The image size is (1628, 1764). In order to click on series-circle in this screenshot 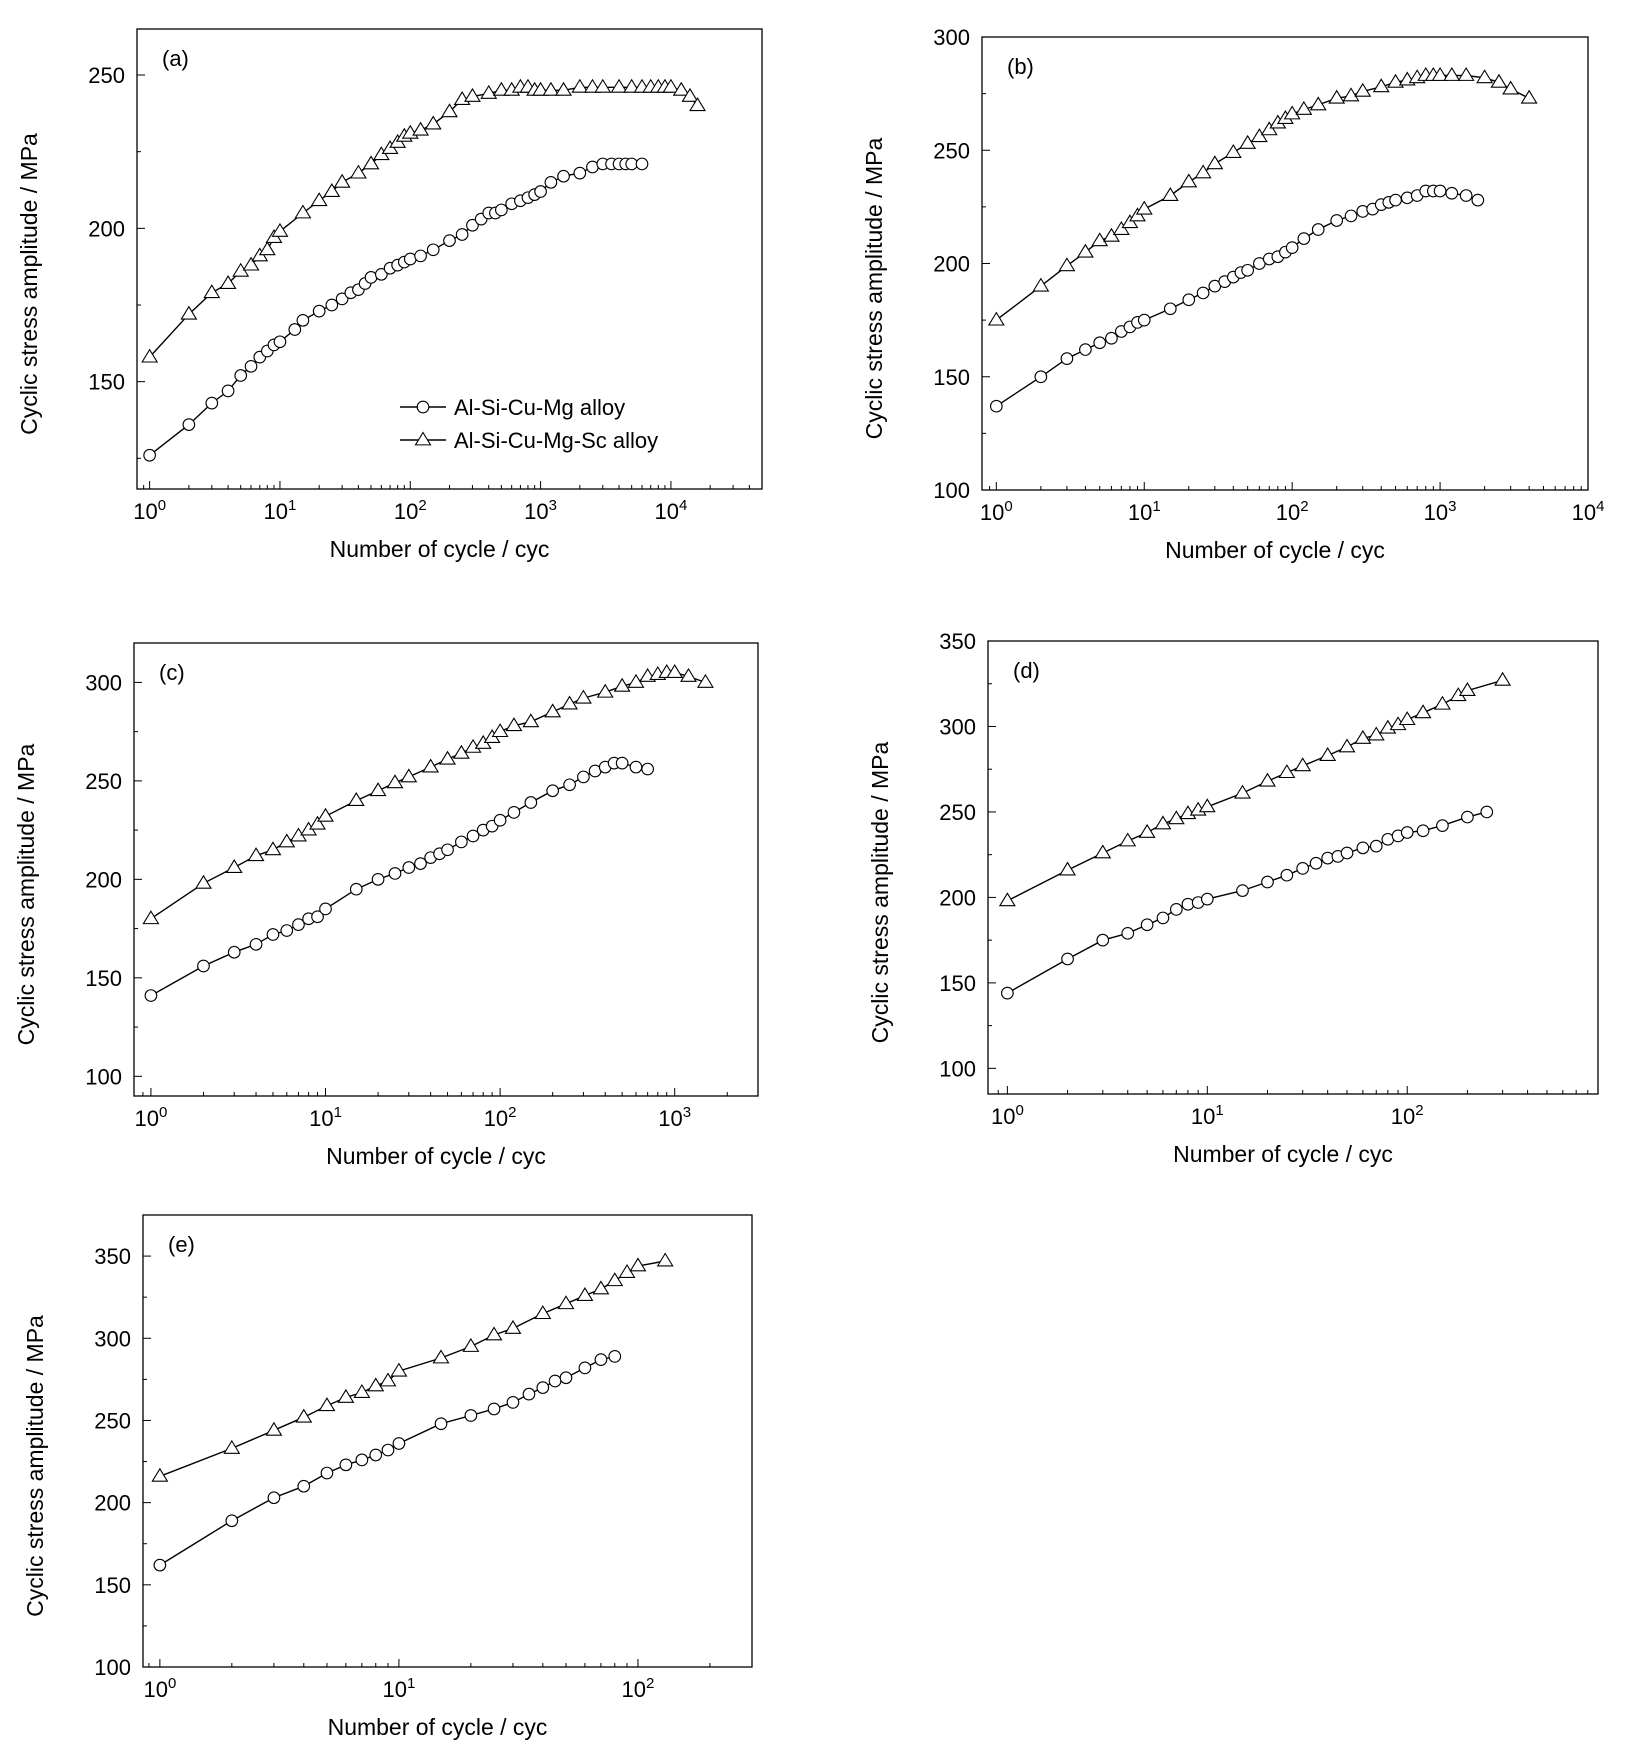, I will do `click(387, 1461)`.